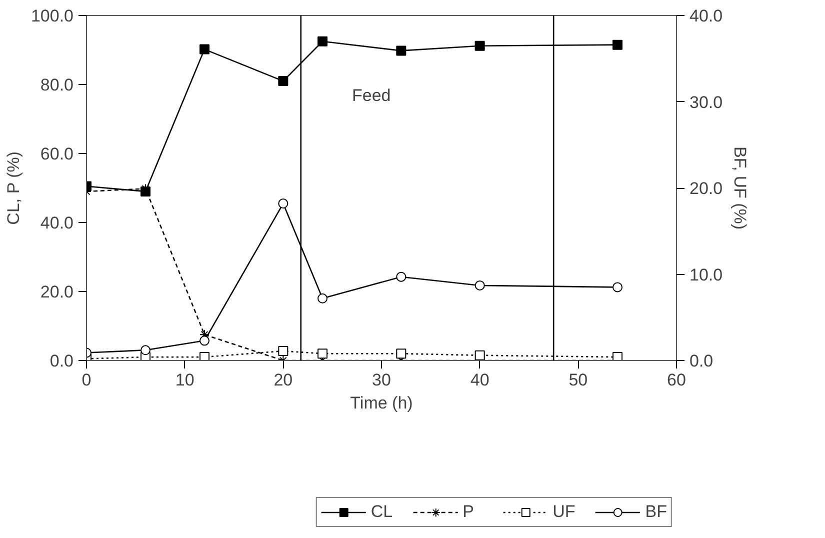  I want to click on legend-label: BF, so click(656, 512).